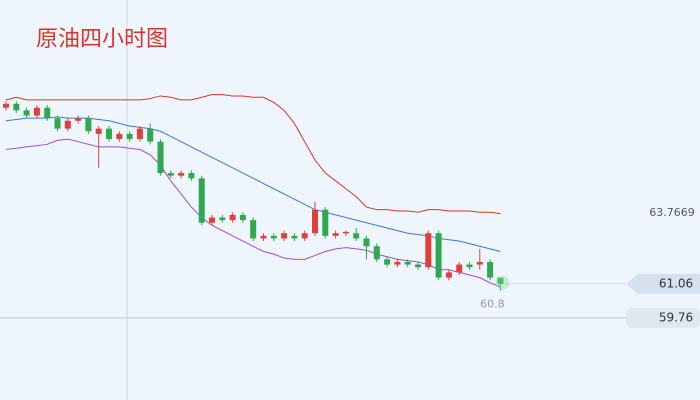  Describe the element at coordinates (672, 212) in the screenshot. I see `band-label: 63.7669` at that location.